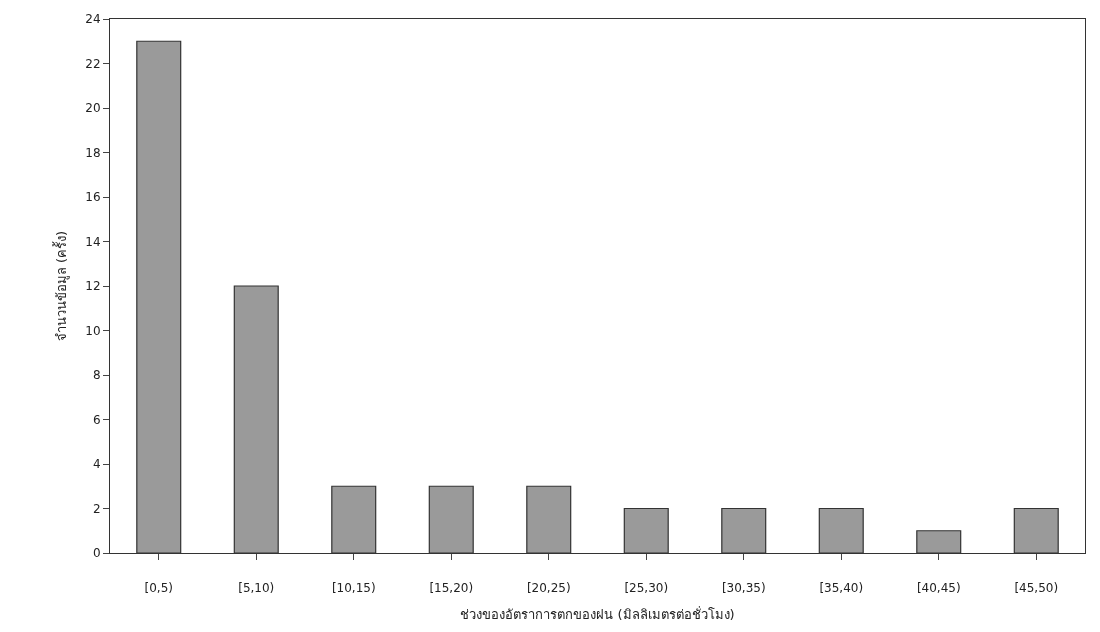 This screenshot has height=632, width=1100. Describe the element at coordinates (597, 614) in the screenshot. I see `x-axis-title: ช่วงของอัตราการตกของฝน (มิลลิเมตรต่อชั่วโมง)` at that location.